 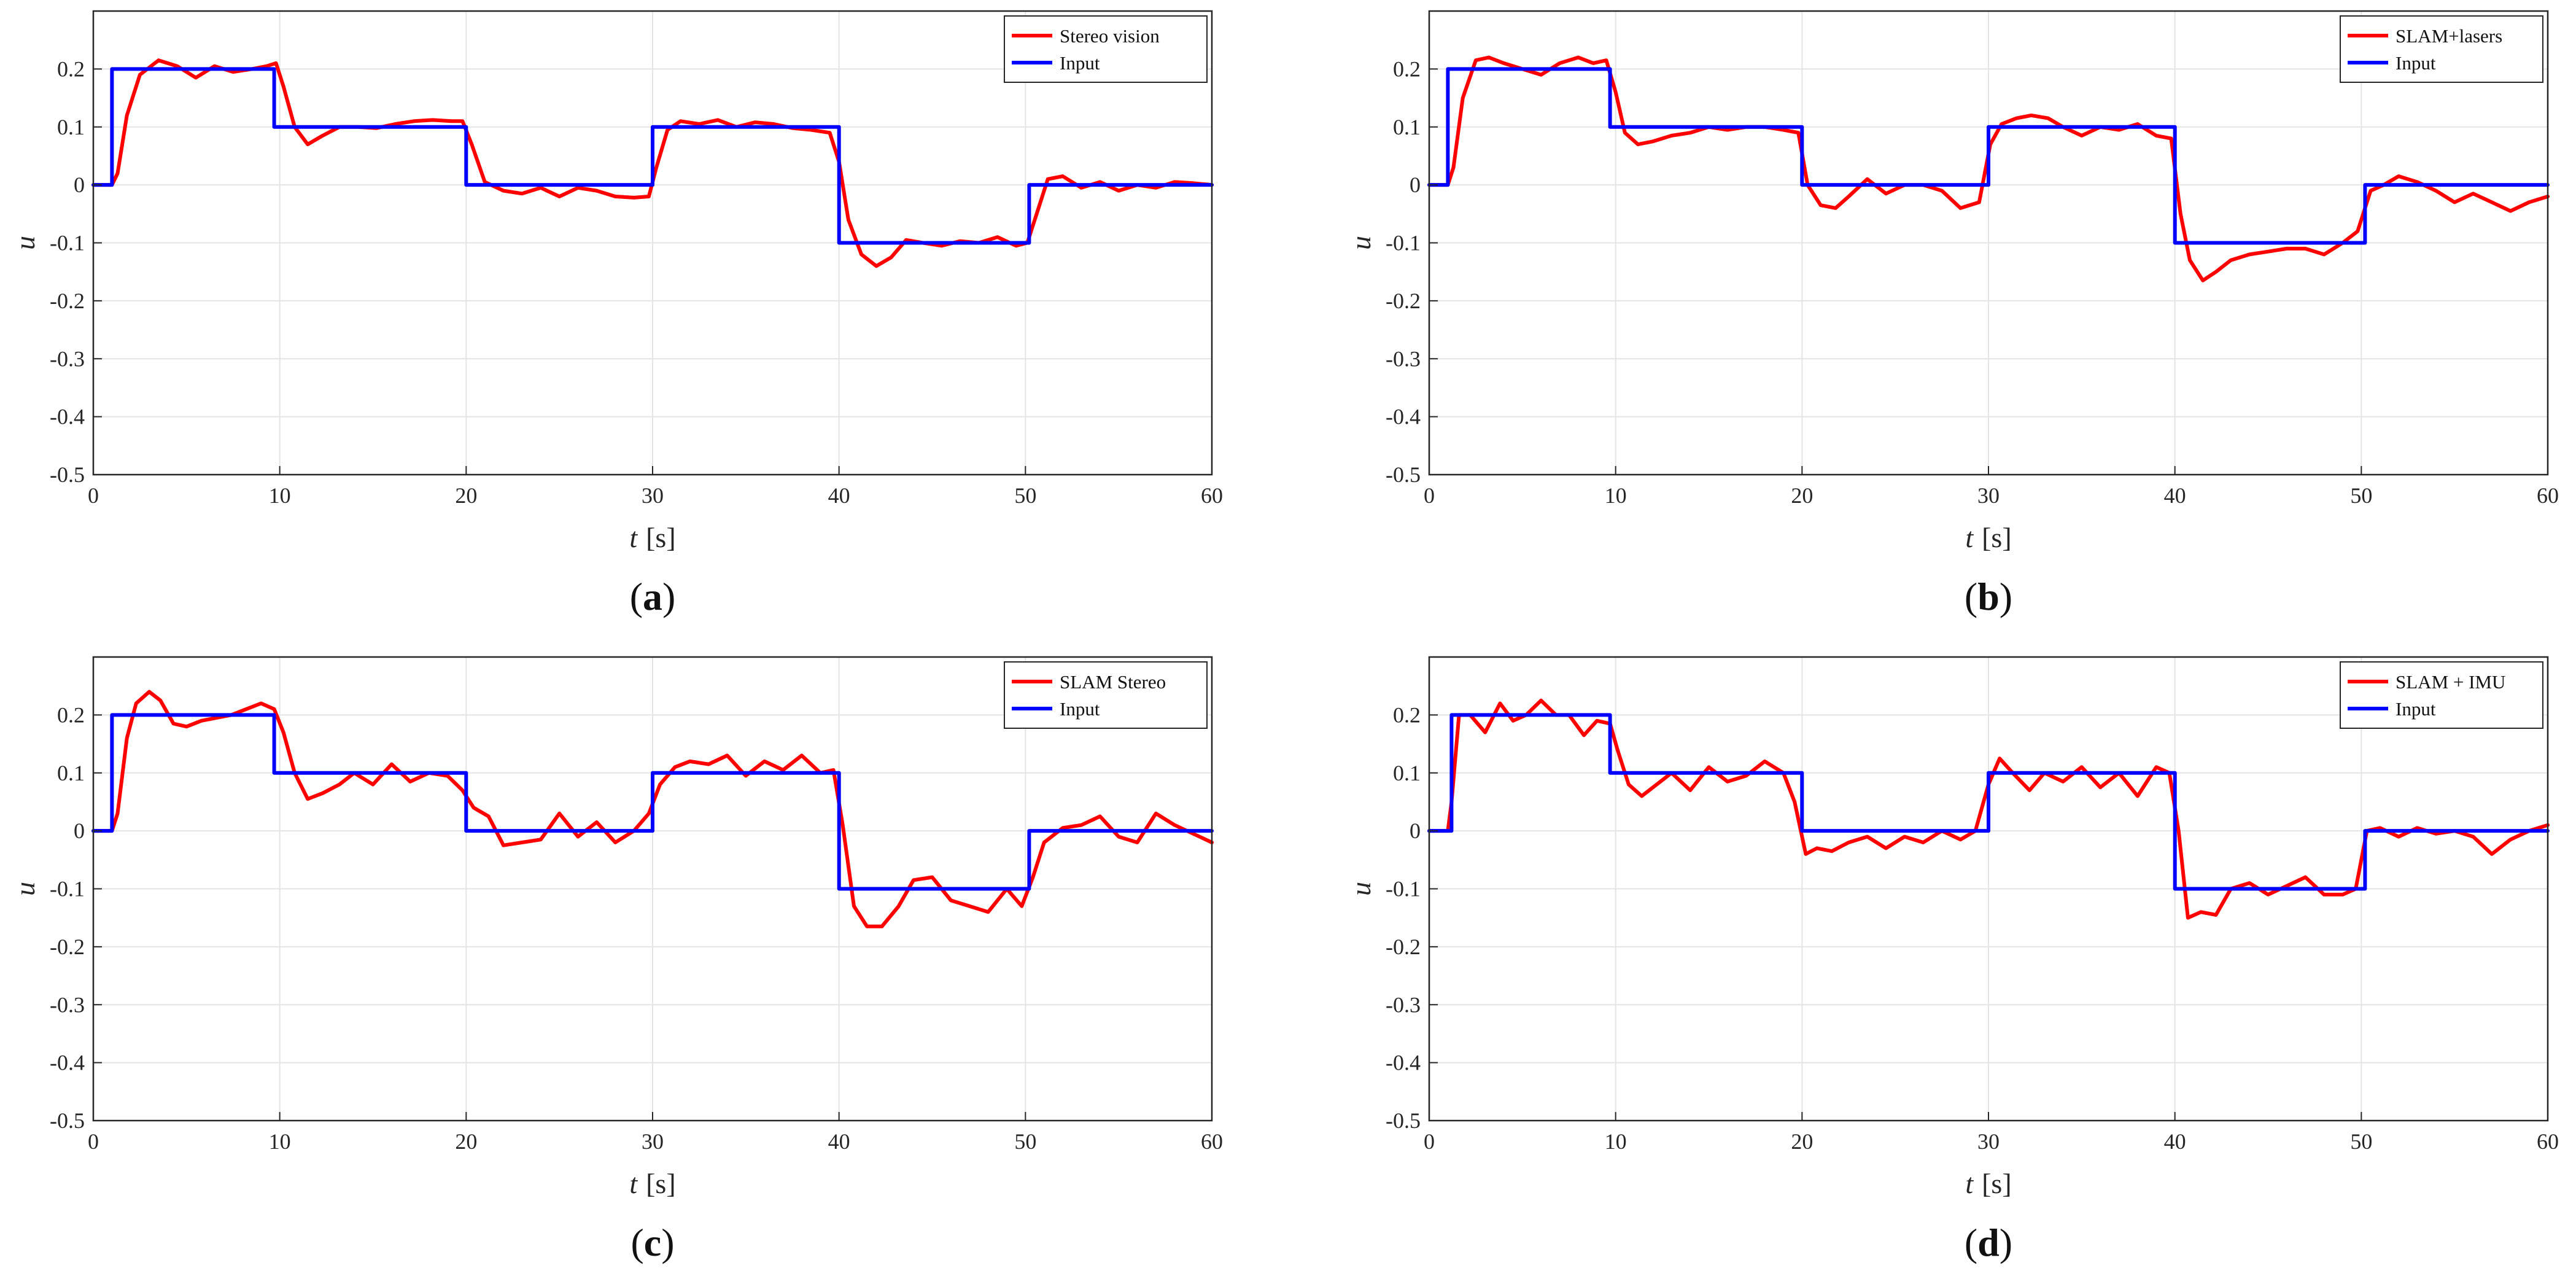 I want to click on chart-b-ytick-label-2: 0, so click(x=1415, y=185).